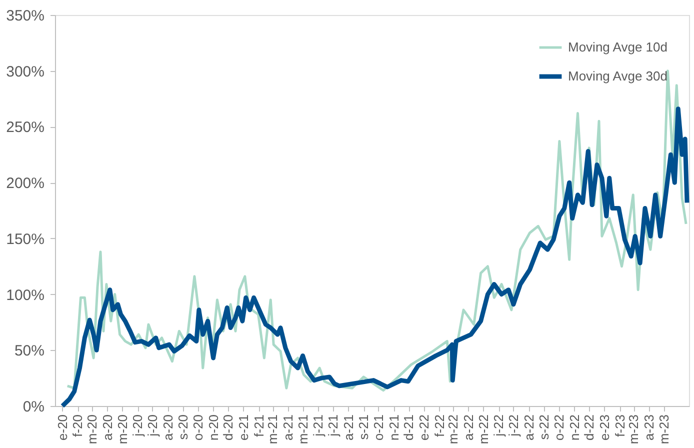 This screenshot has height=448, width=694. What do you see at coordinates (213, 427) in the screenshot?
I see `x-tick-label: n-20` at bounding box center [213, 427].